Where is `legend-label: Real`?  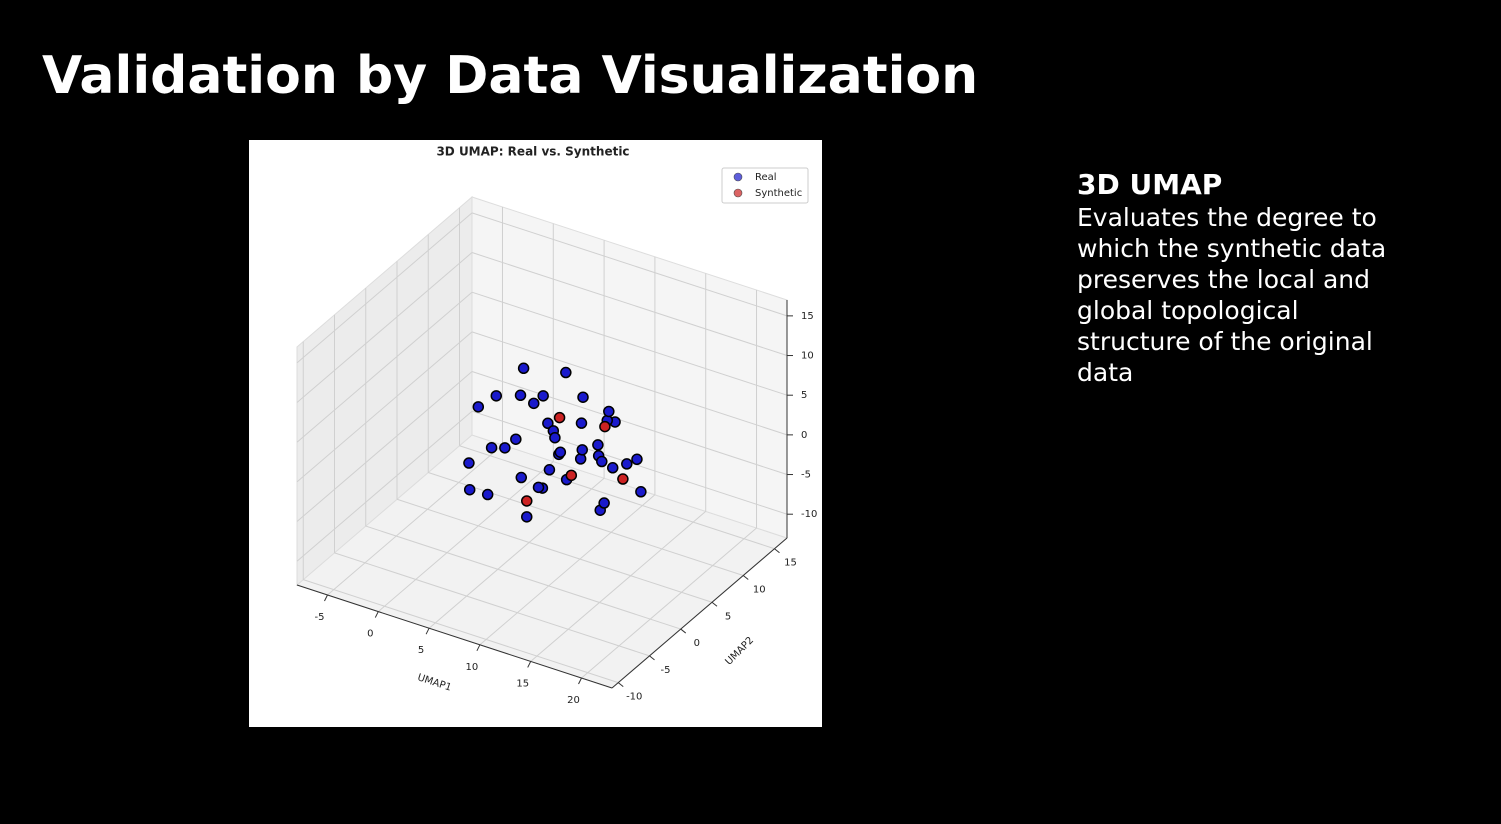
legend-label: Real is located at coordinates (766, 177).